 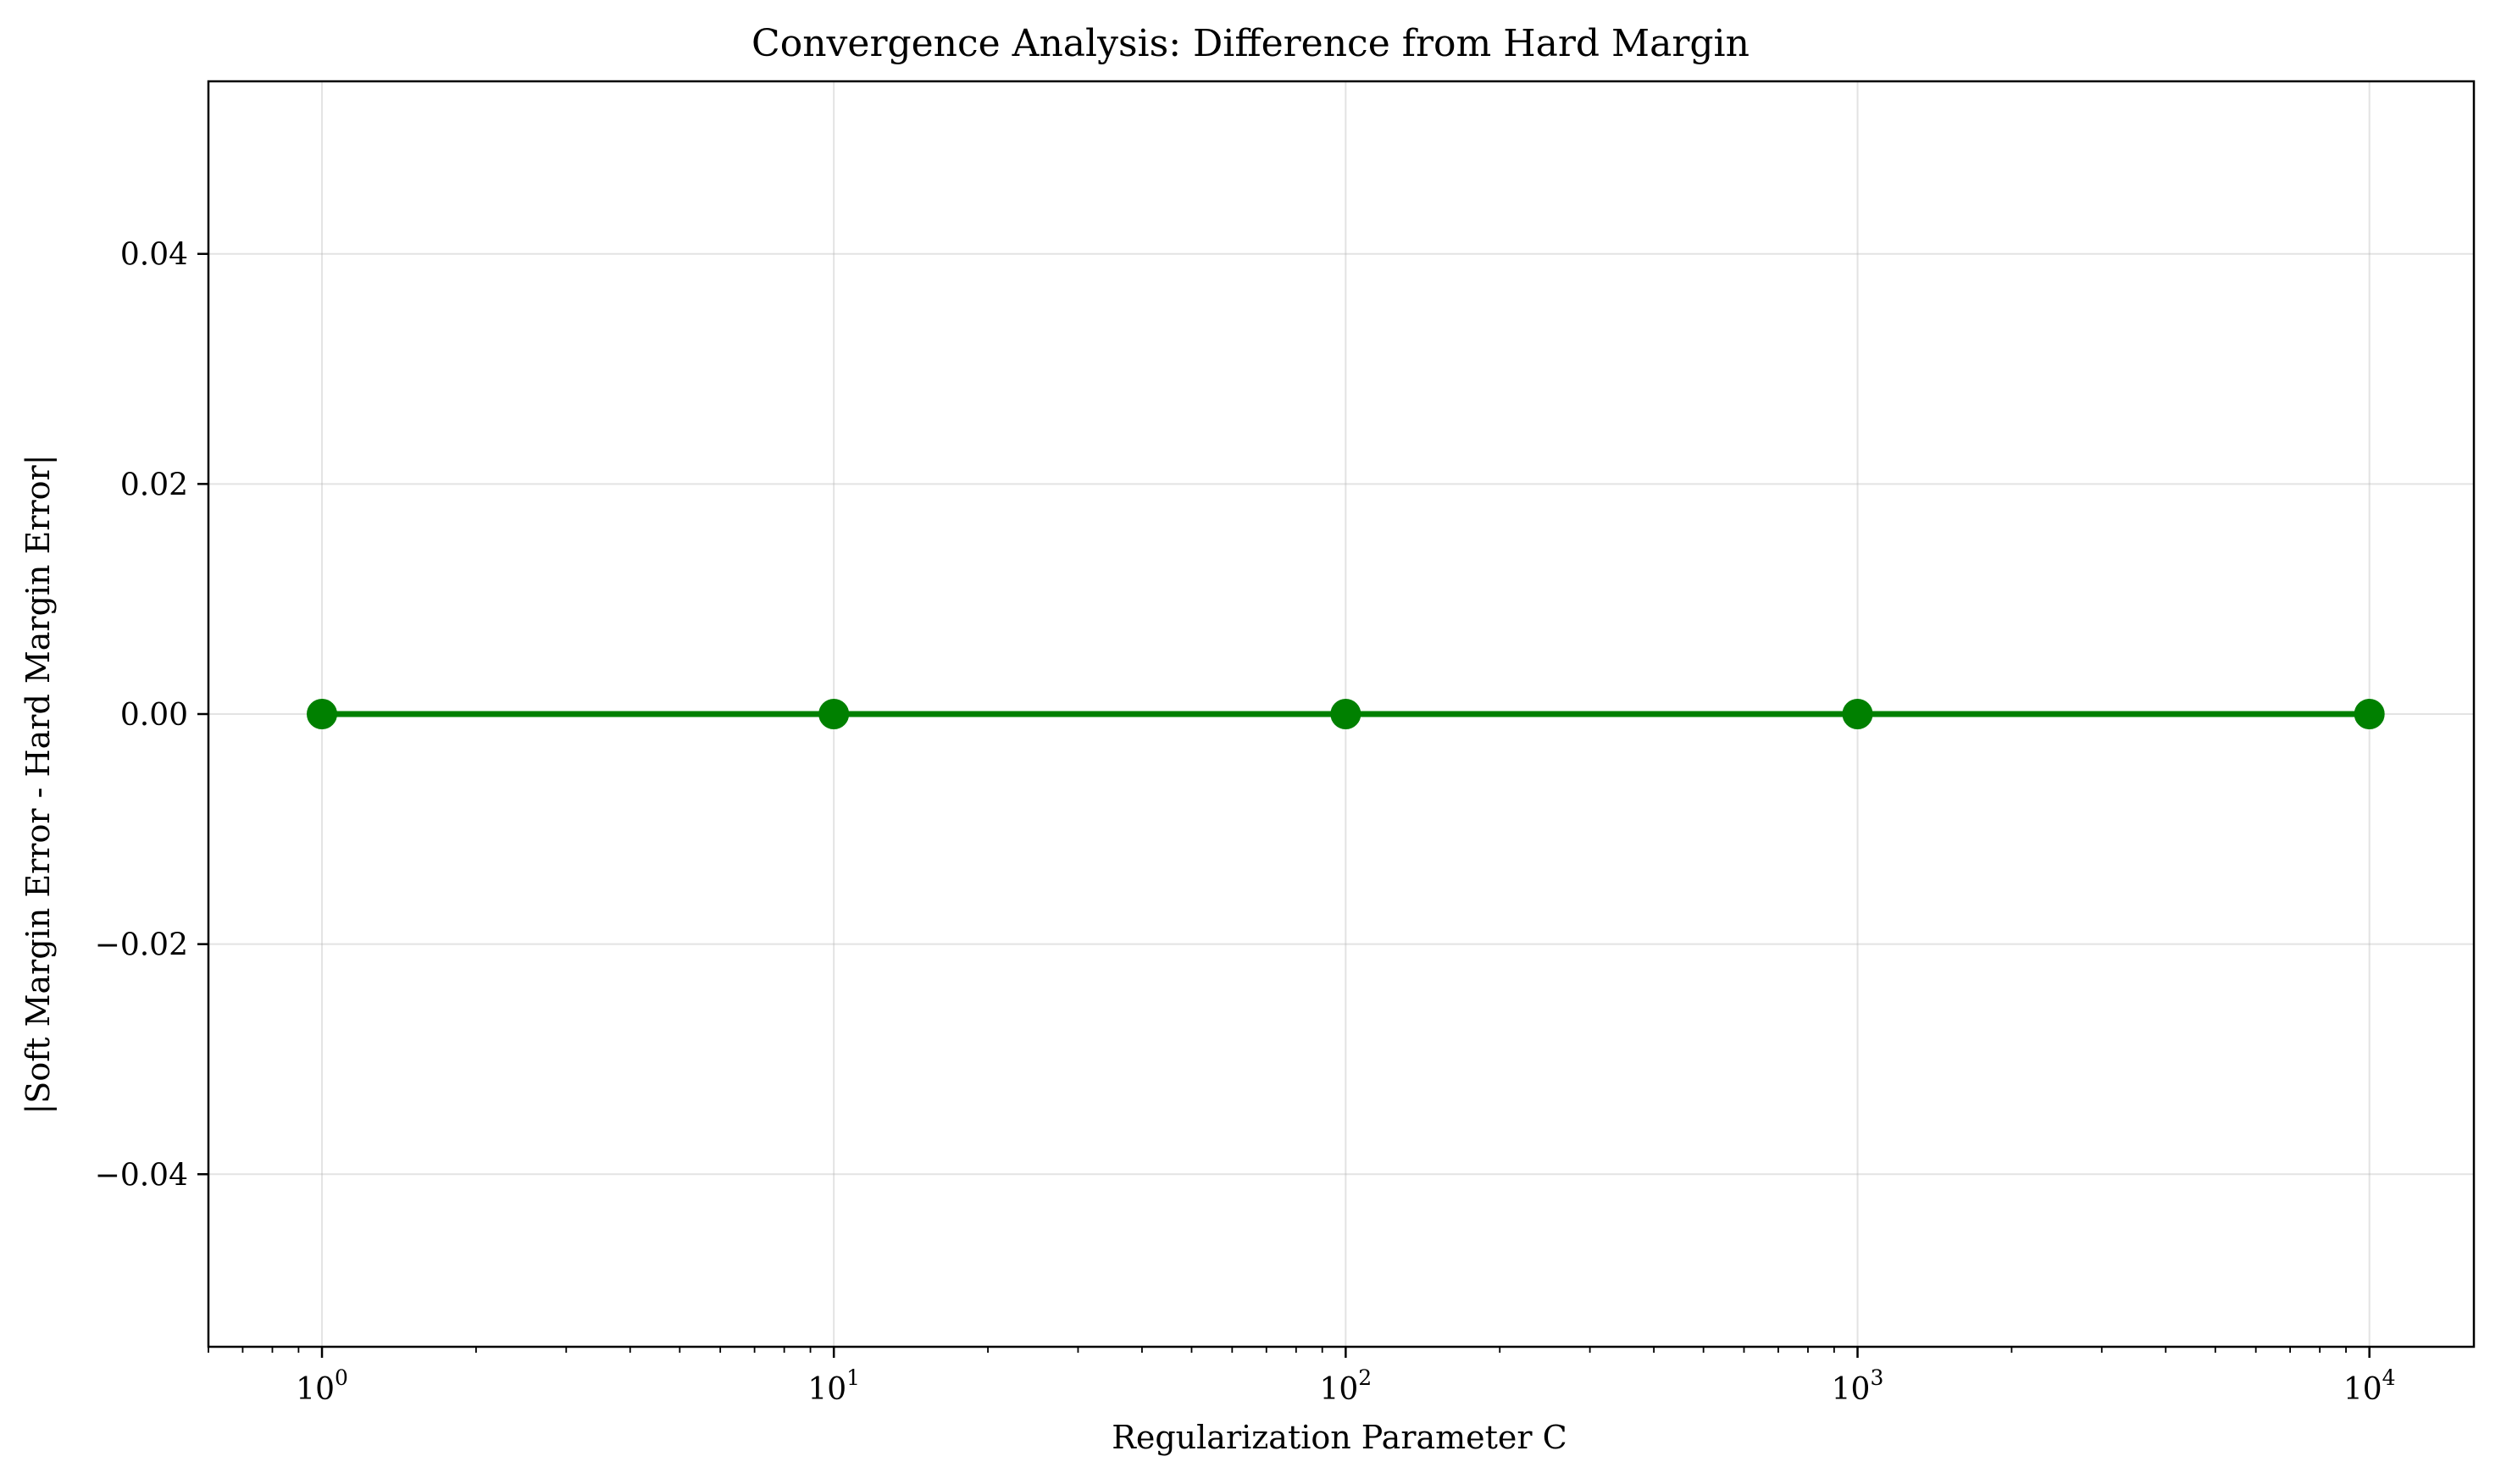 I want to click on x-tick-labels: 10⁰ 10¹ 10² 10³ 10⁴, so click(x=1345, y=1386).